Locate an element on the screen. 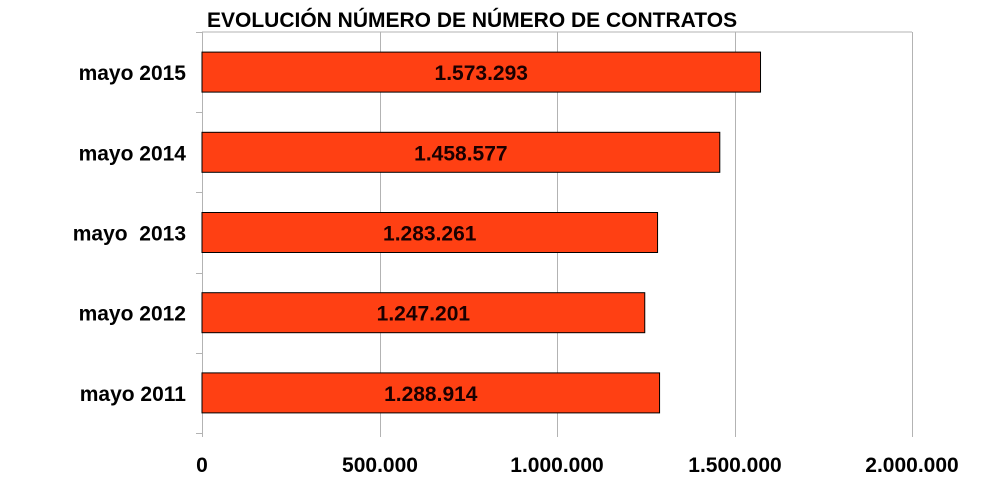  x-tick-label: 0 is located at coordinates (202, 465).